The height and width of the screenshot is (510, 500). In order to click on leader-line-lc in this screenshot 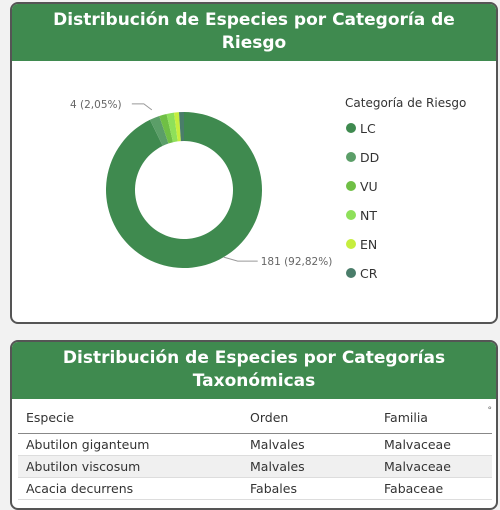, I will do `click(240, 259)`.